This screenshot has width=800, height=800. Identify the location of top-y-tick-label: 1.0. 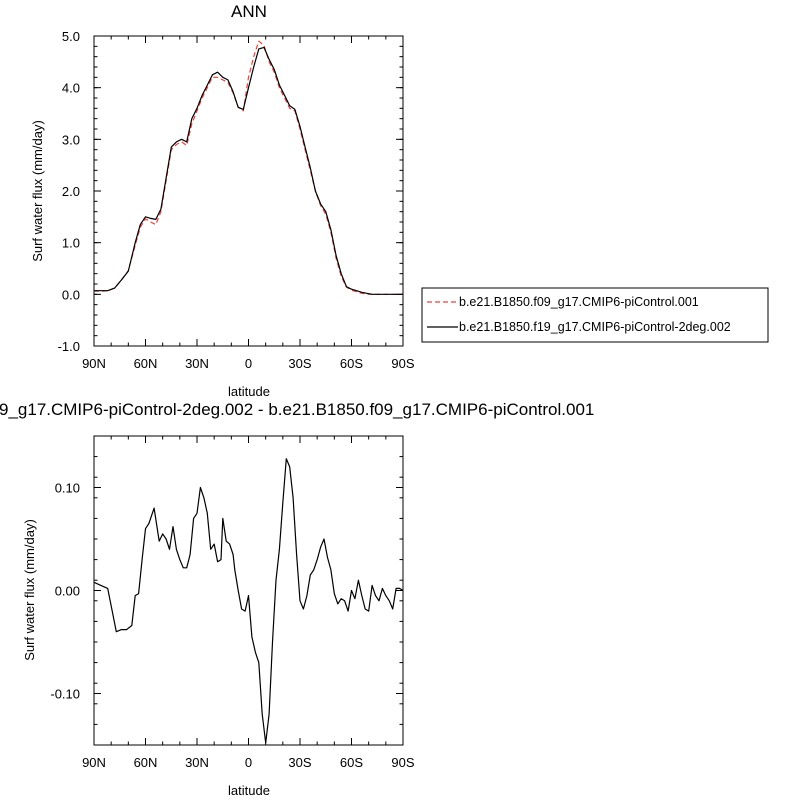
(71, 243).